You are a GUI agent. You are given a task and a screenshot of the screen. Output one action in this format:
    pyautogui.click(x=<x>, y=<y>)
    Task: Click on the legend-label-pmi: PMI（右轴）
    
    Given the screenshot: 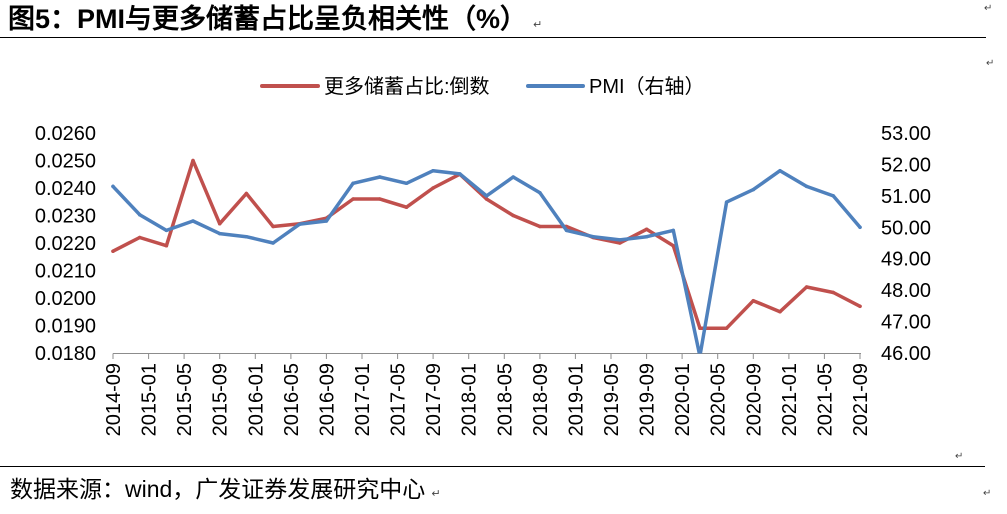 What is the action you would take?
    pyautogui.click(x=647, y=86)
    